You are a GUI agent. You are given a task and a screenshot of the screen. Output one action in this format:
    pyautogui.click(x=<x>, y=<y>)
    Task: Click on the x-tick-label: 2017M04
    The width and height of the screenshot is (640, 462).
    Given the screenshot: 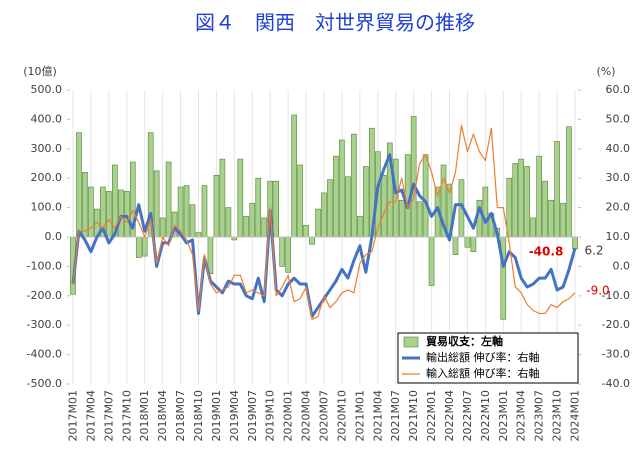 What is the action you would take?
    pyautogui.click(x=90, y=415)
    